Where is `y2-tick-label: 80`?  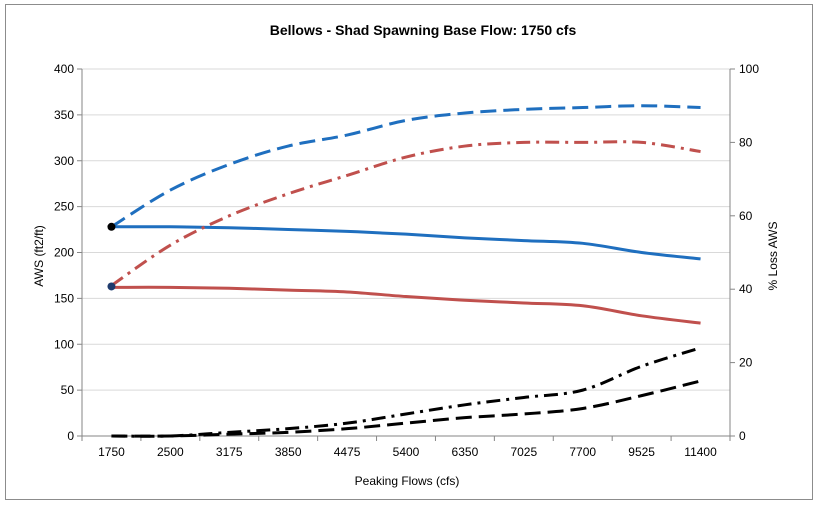
y2-tick-label: 80 is located at coordinates (746, 142).